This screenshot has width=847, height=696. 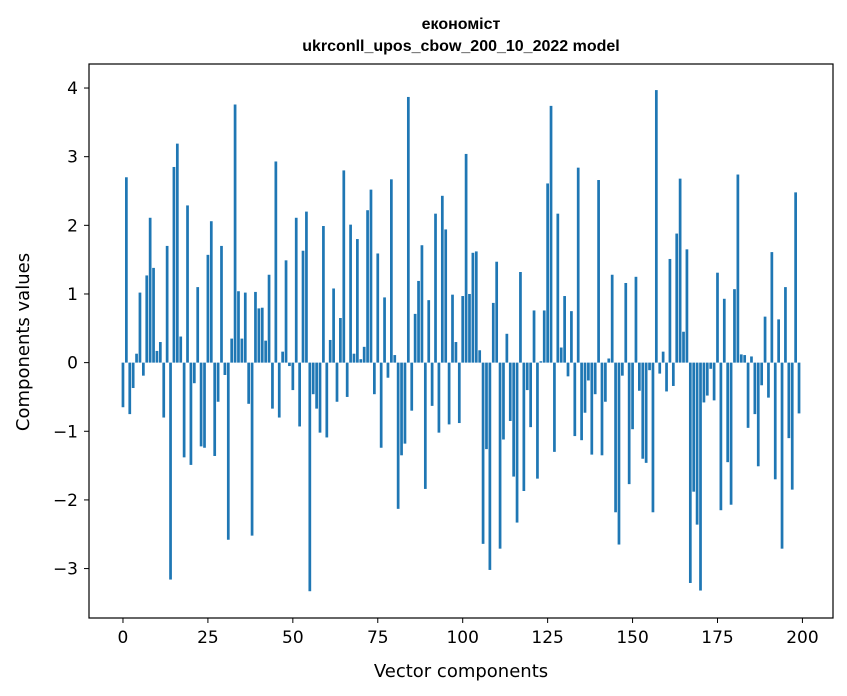 What do you see at coordinates (461, 671) in the screenshot?
I see `x-axis-label: Vector components` at bounding box center [461, 671].